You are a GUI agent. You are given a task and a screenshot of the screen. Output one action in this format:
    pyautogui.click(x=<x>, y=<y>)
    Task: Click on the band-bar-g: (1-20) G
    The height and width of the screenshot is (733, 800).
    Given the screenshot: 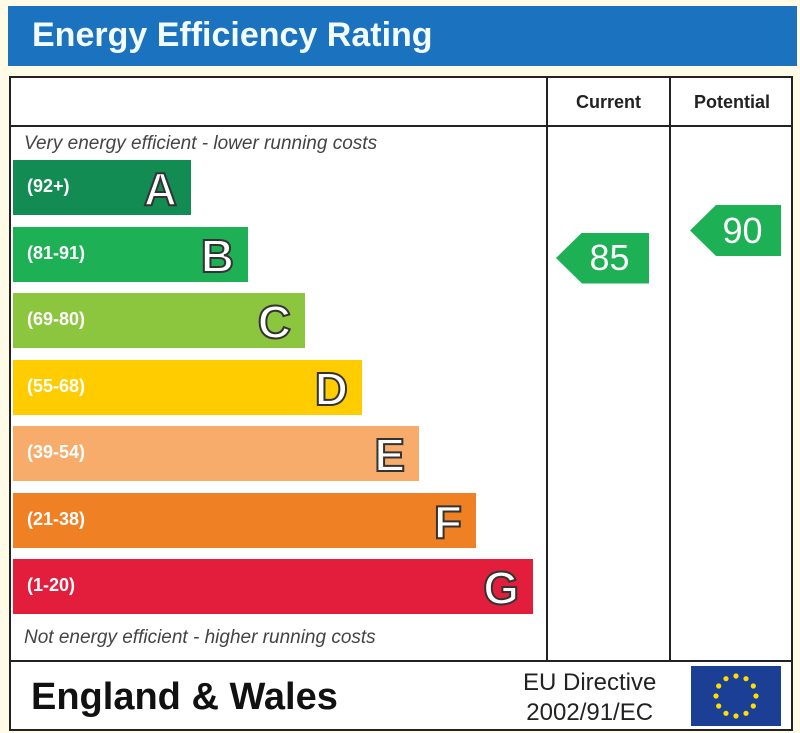 What is the action you would take?
    pyautogui.click(x=273, y=587)
    